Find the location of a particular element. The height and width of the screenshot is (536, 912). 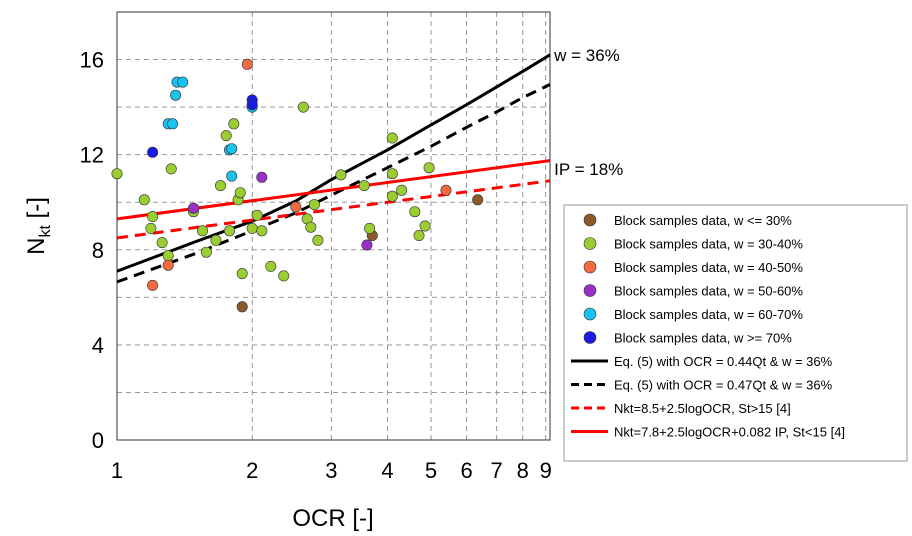

legend-label-2: Block samples data, w = 40-50% is located at coordinates (708, 267).